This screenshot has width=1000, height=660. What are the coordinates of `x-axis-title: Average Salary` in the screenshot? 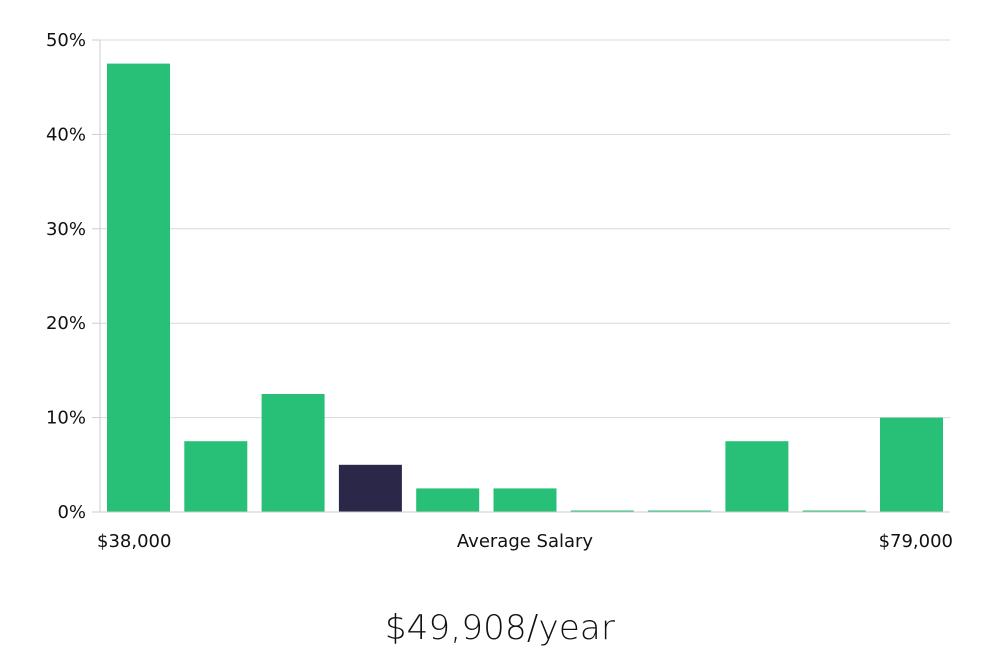 It's located at (525, 541).